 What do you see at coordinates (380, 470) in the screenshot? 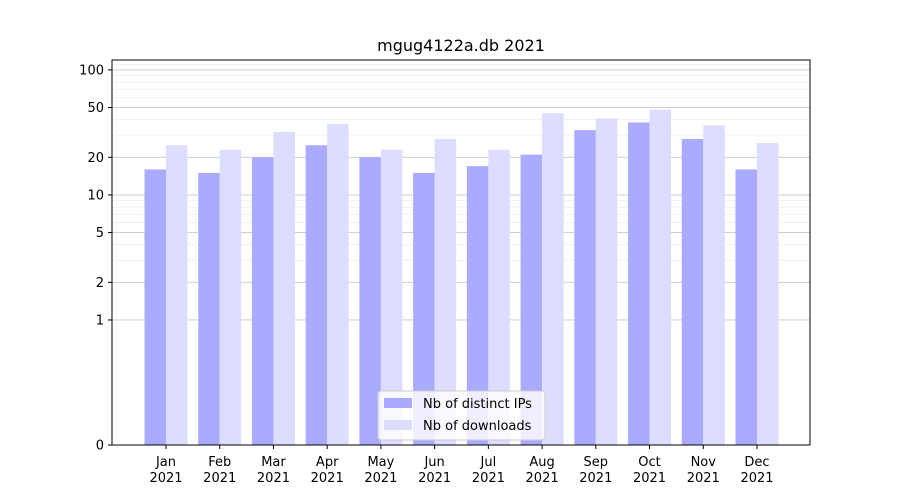
I see `x-tick-label: May 2021` at bounding box center [380, 470].